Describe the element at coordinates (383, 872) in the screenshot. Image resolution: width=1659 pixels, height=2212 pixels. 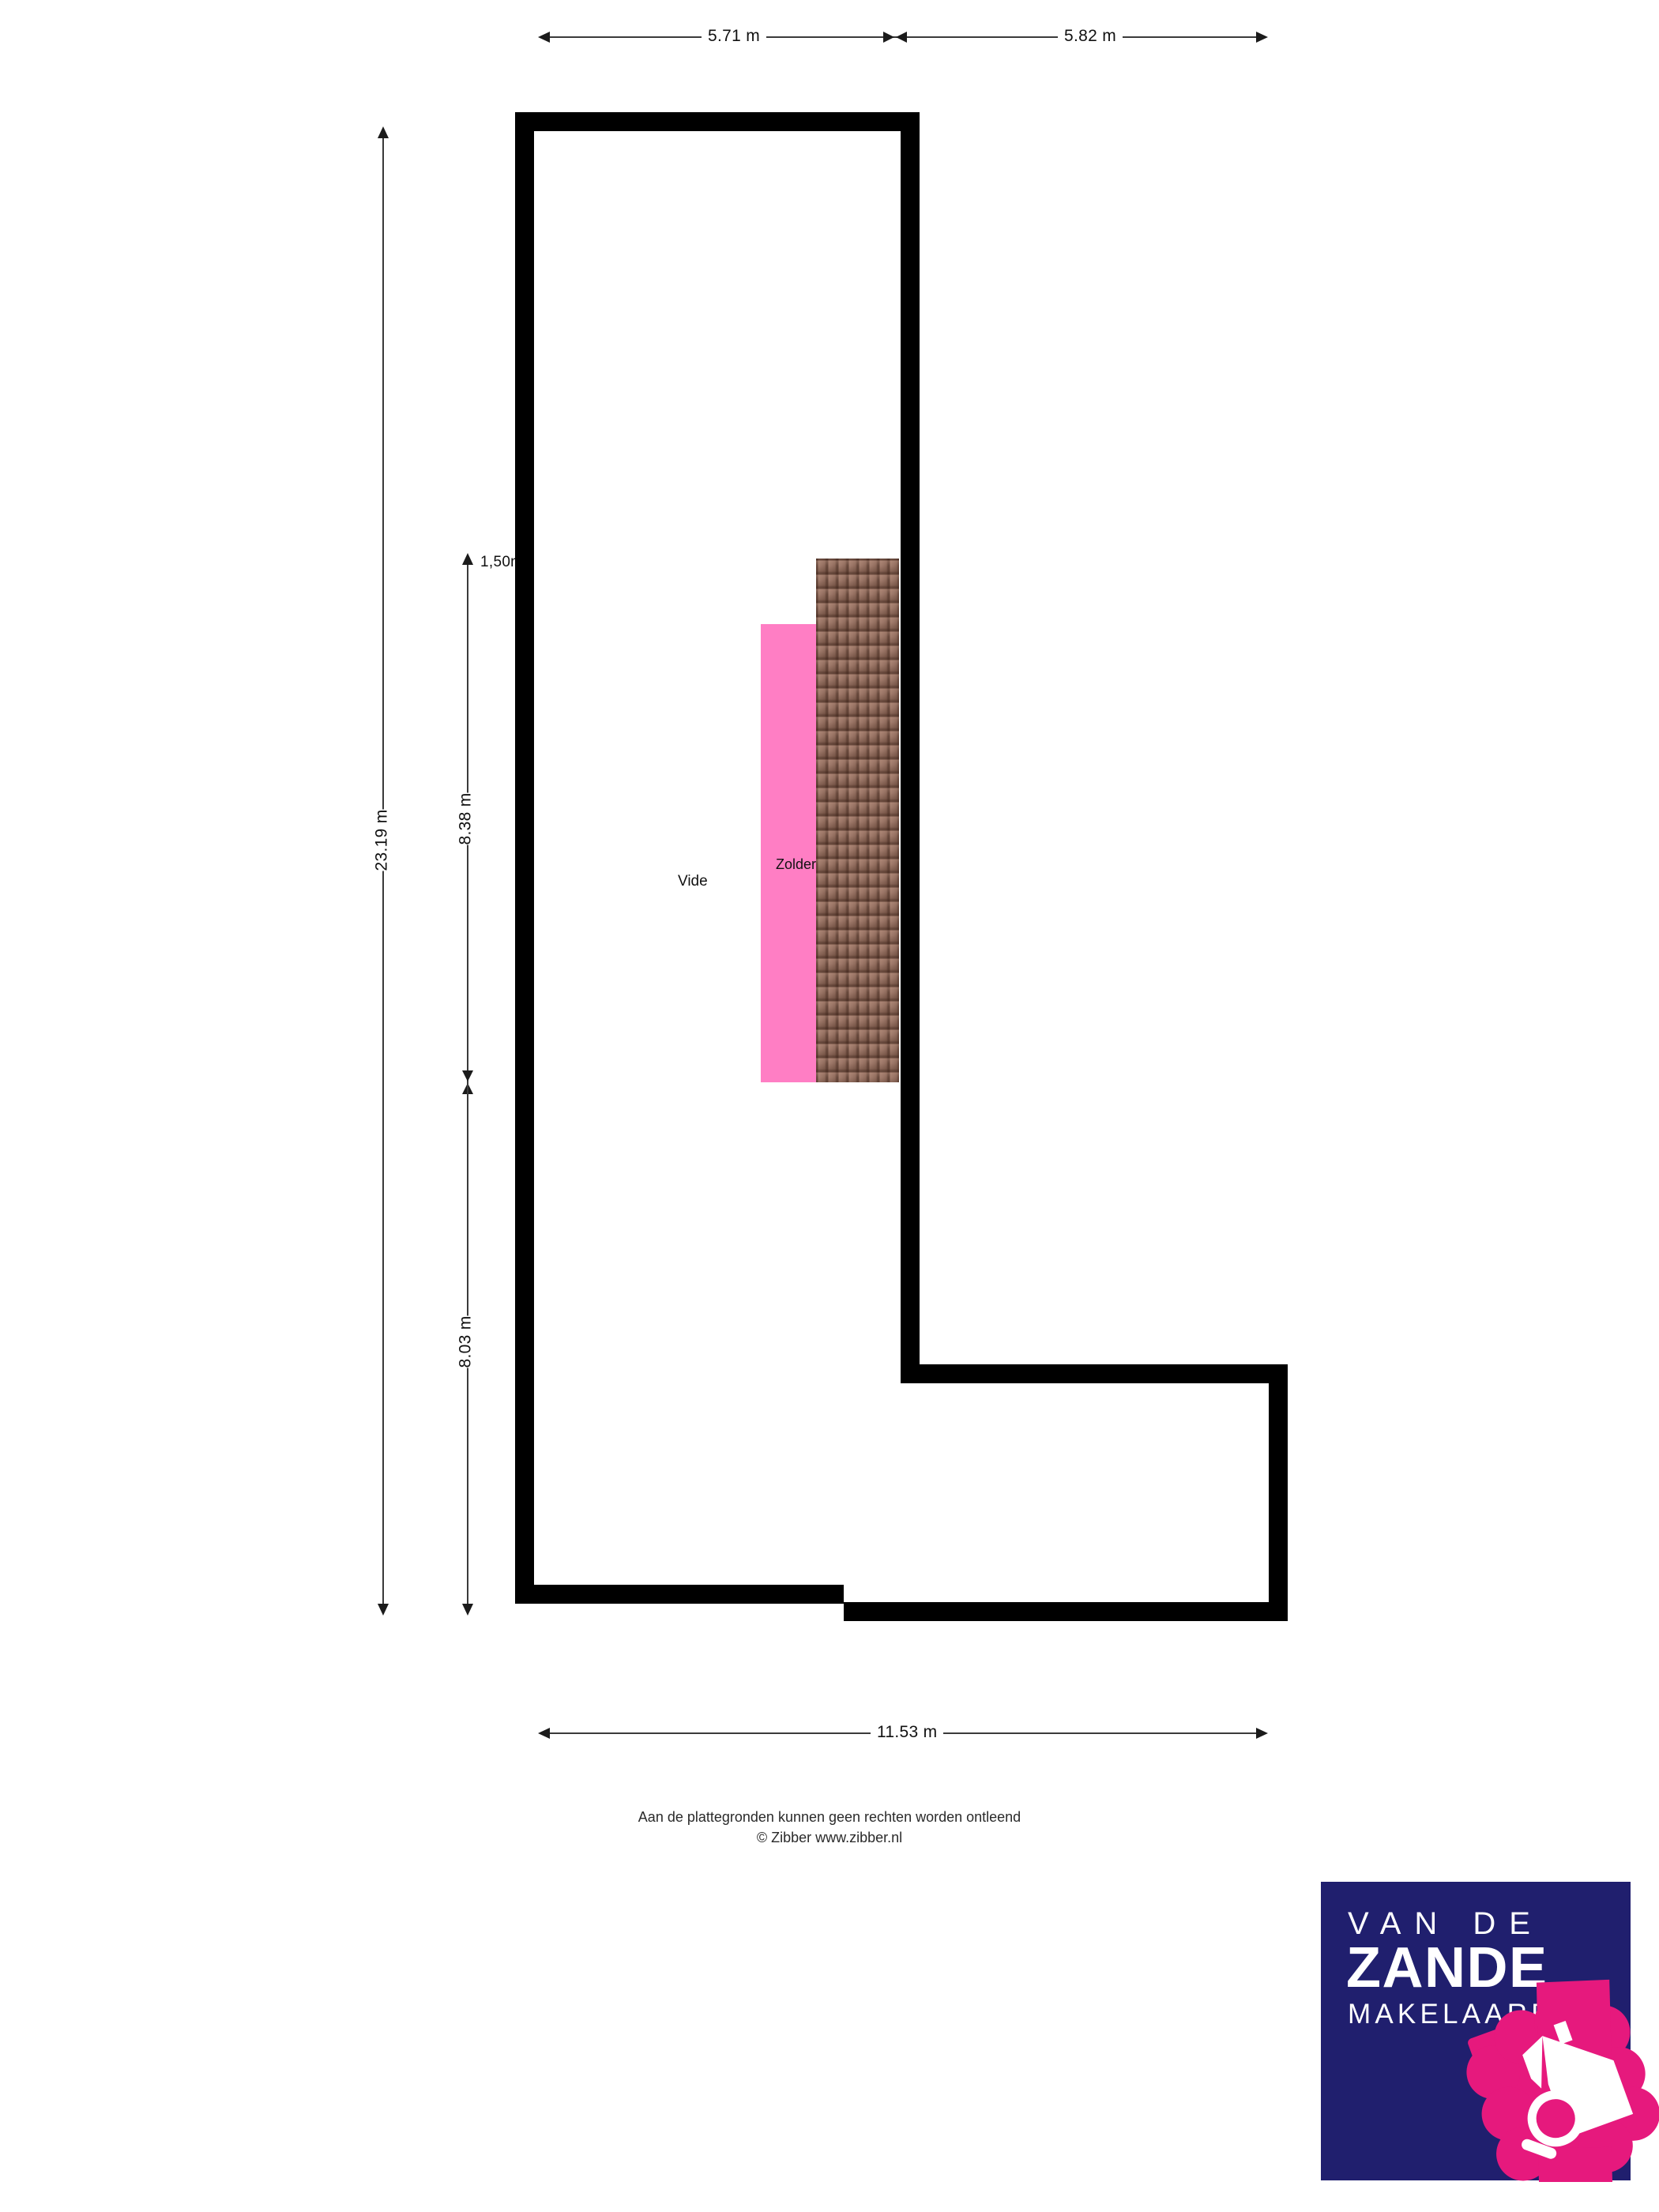
I see `dimension-left-outer-line` at that location.